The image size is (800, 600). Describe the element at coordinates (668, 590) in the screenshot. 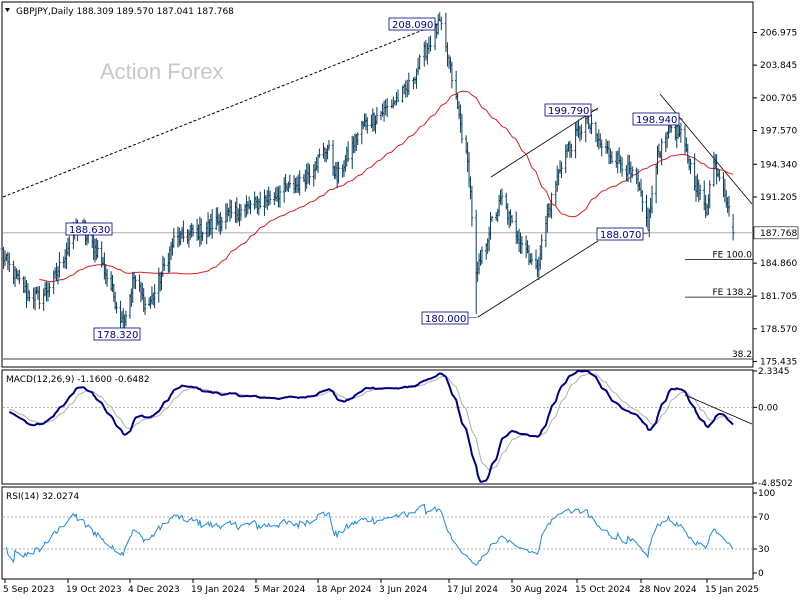

I see `time-tick-label: 28 Nov 2024` at that location.